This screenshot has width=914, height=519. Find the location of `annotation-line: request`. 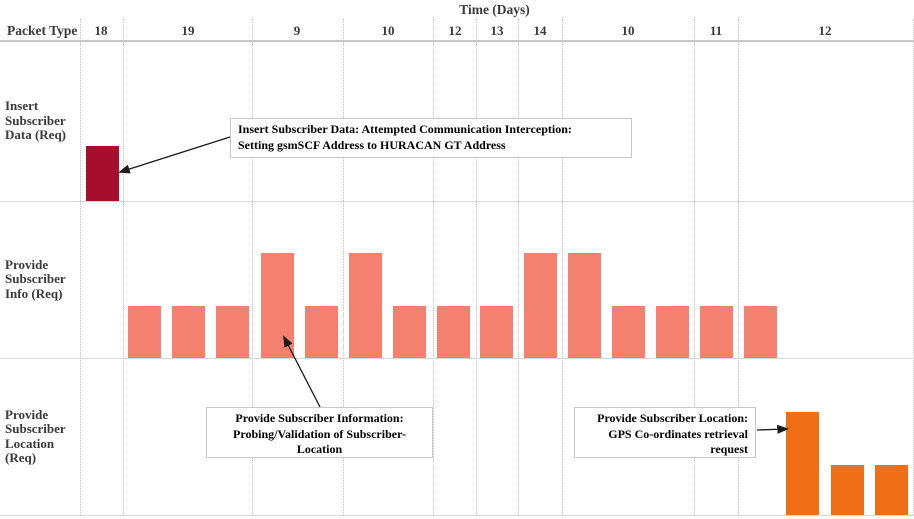

annotation-line: request is located at coordinates (729, 449).